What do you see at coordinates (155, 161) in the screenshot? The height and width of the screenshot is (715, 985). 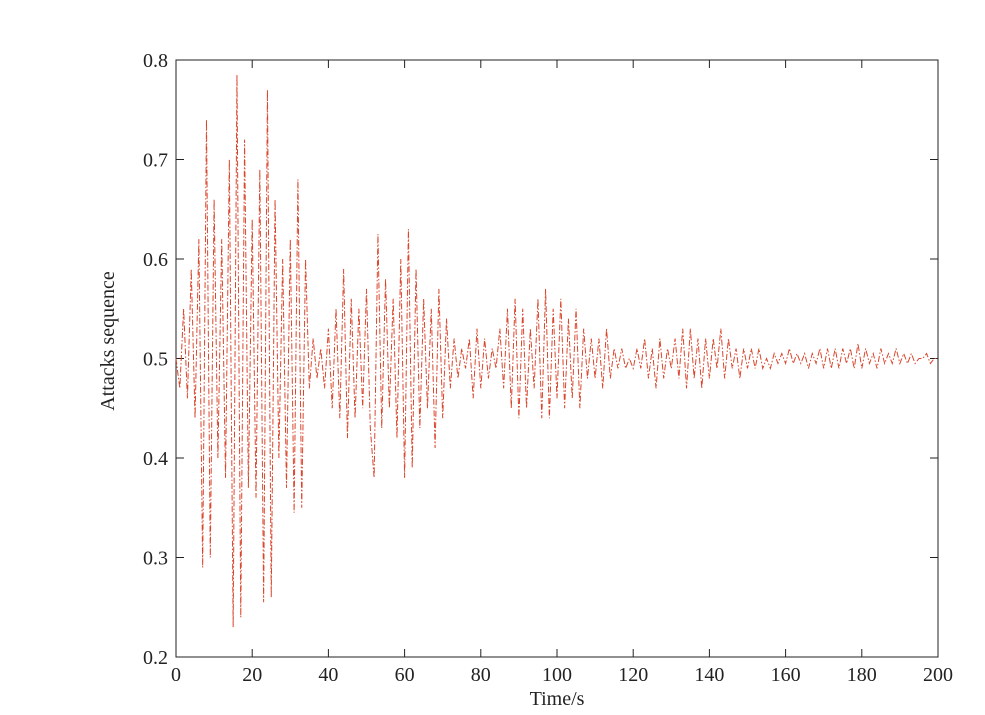 I see `y-tick-label: 0.7` at bounding box center [155, 161].